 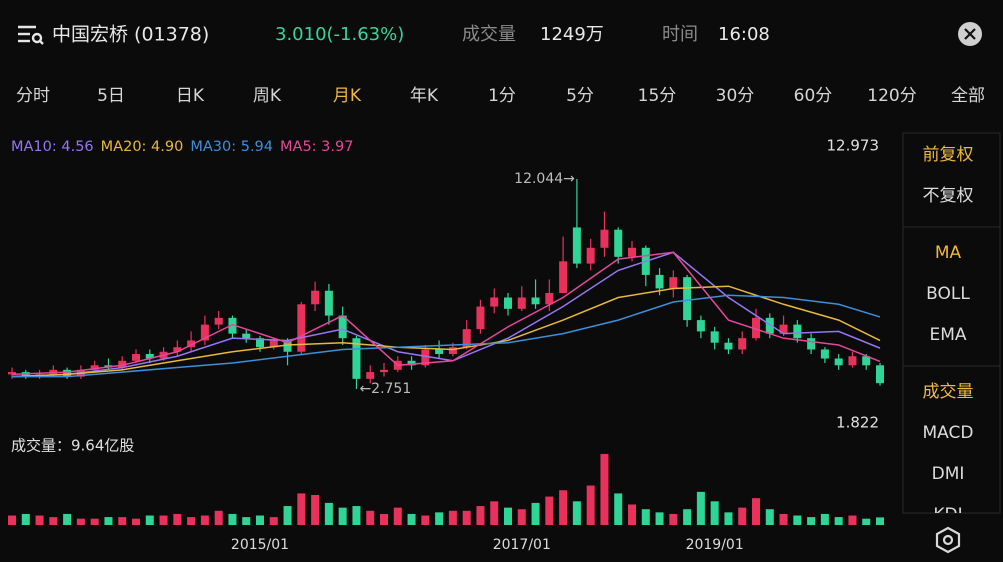 What do you see at coordinates (813, 96) in the screenshot?
I see `period-tab: 60分` at bounding box center [813, 96].